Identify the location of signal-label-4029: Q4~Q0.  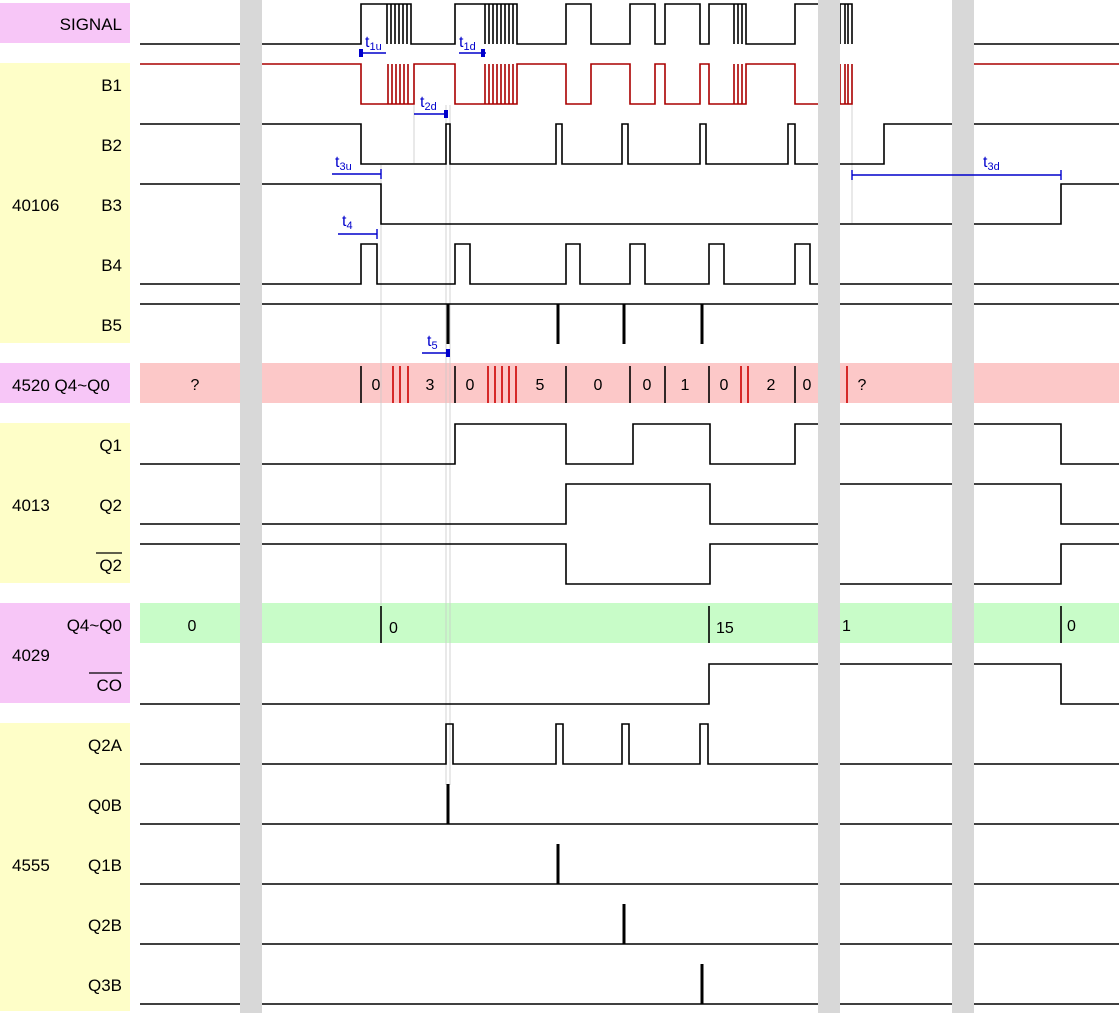
(94, 625).